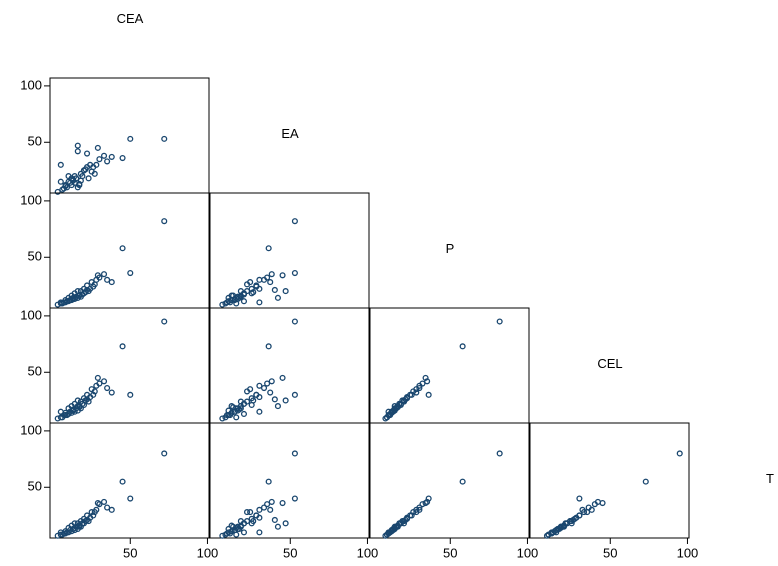 Image resolution: width=778 pixels, height=566 pixels. I want to click on x-tick-label: 100, so click(528, 552).